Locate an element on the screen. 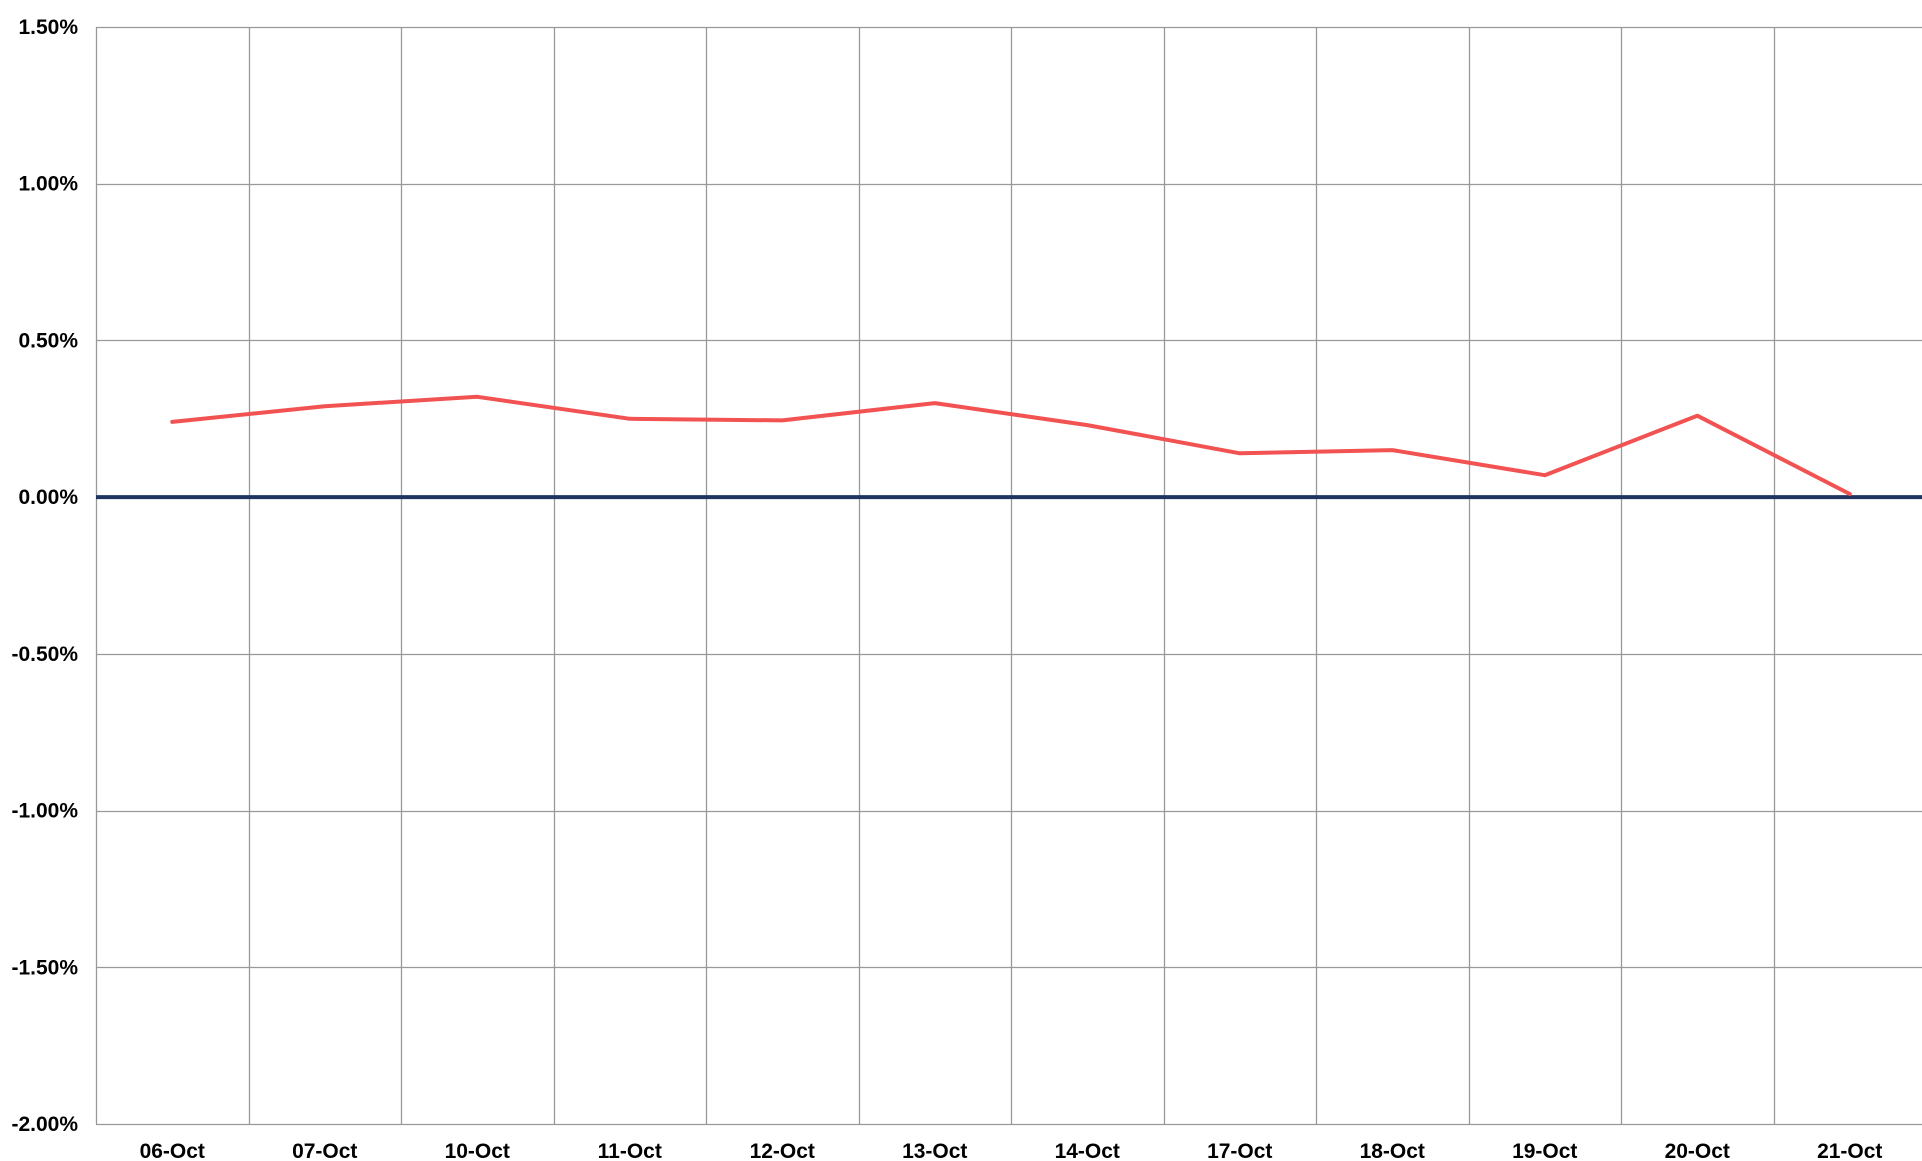  x-tick-label: 07-Oct is located at coordinates (324, 1150).